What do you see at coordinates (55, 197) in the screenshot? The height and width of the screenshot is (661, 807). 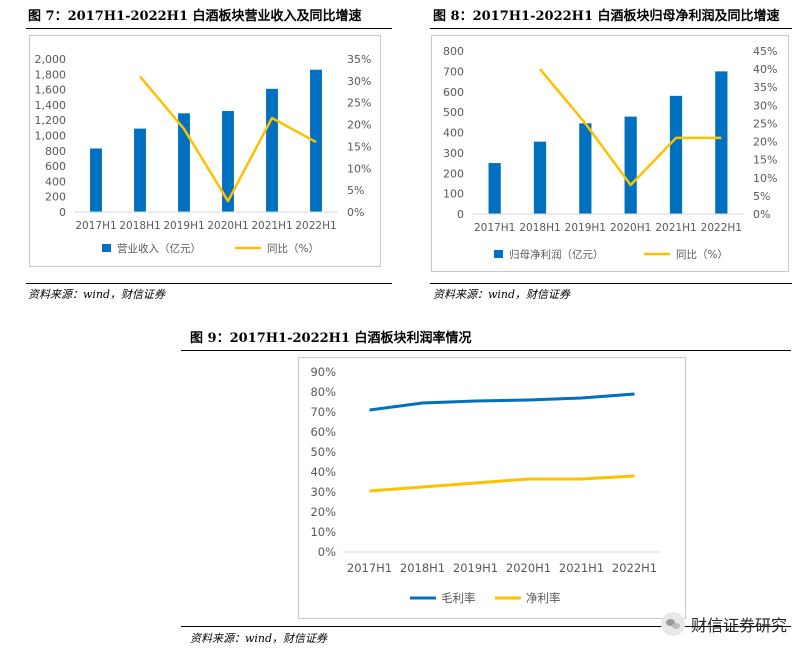 I see `left-axis-tick-label: 200` at bounding box center [55, 197].